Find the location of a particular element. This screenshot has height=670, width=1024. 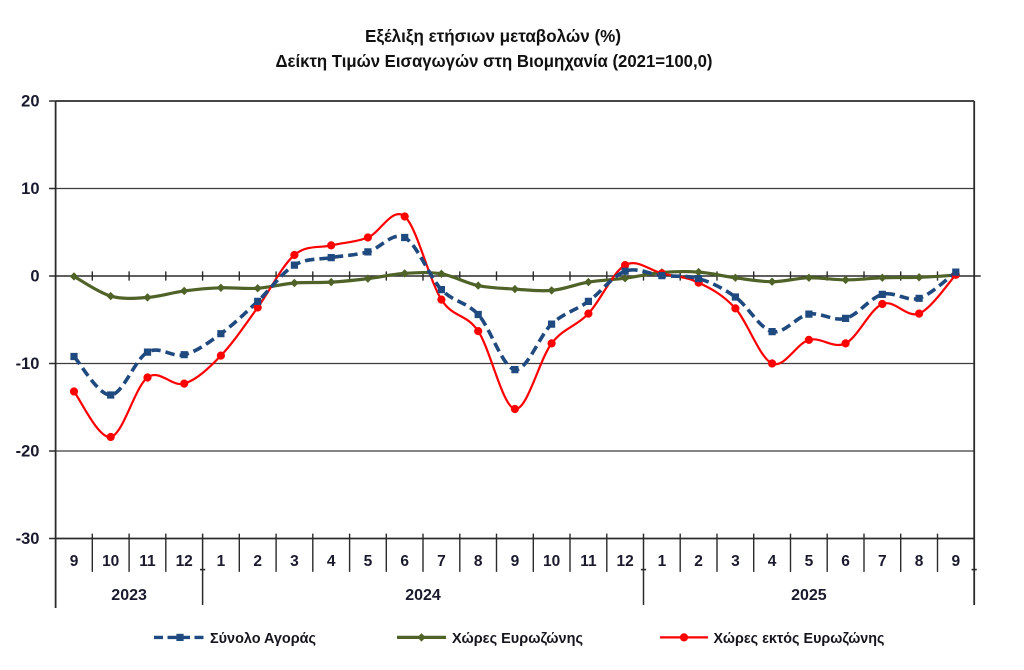

svg-text: 2025 is located at coordinates (809, 595).